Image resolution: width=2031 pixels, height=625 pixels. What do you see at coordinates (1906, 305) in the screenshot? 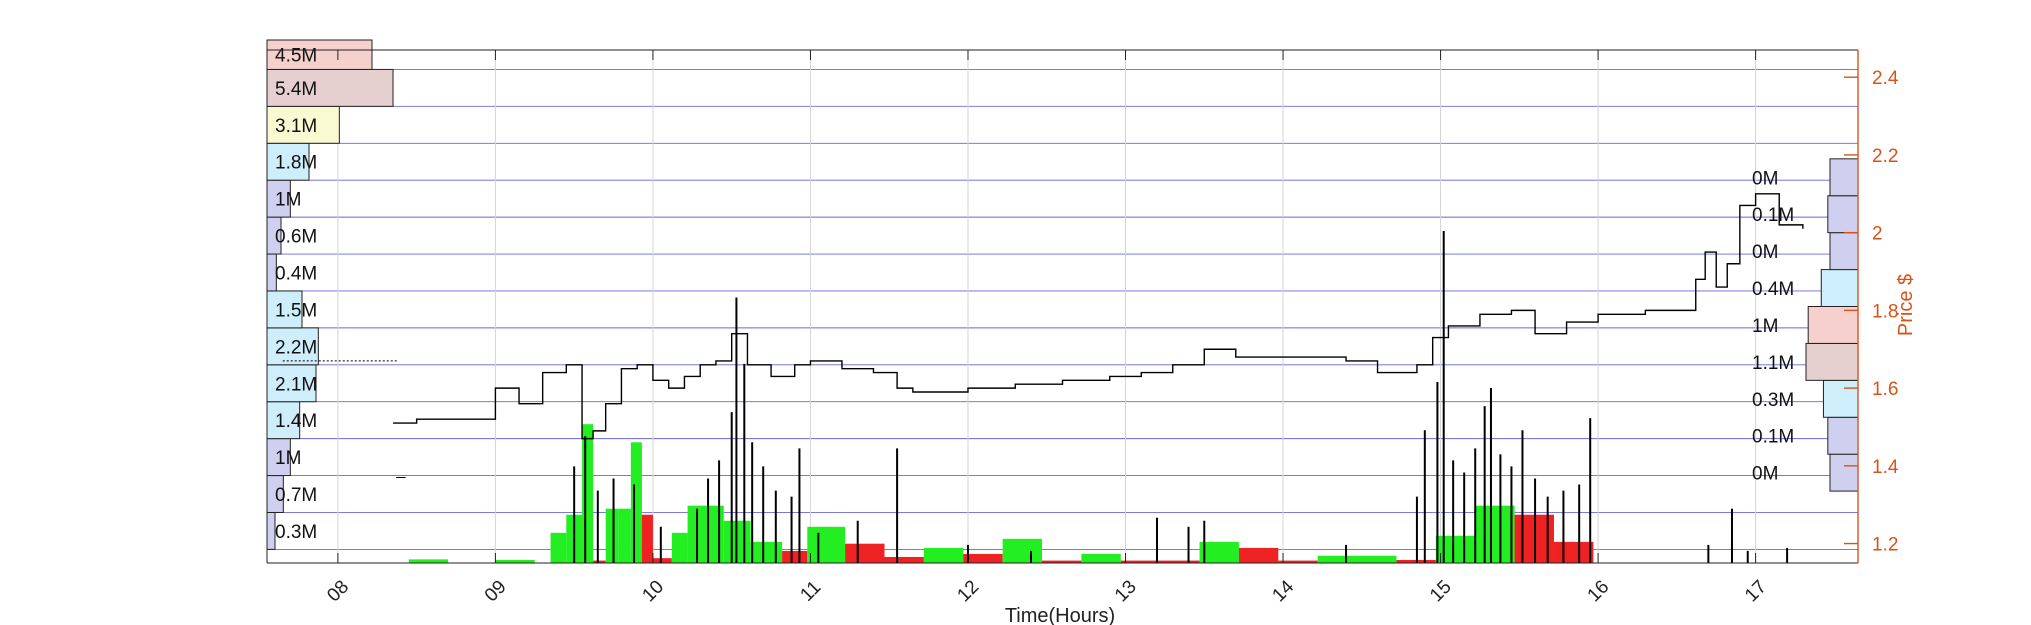
I see `price-axis-title: Price $` at bounding box center [1906, 305].